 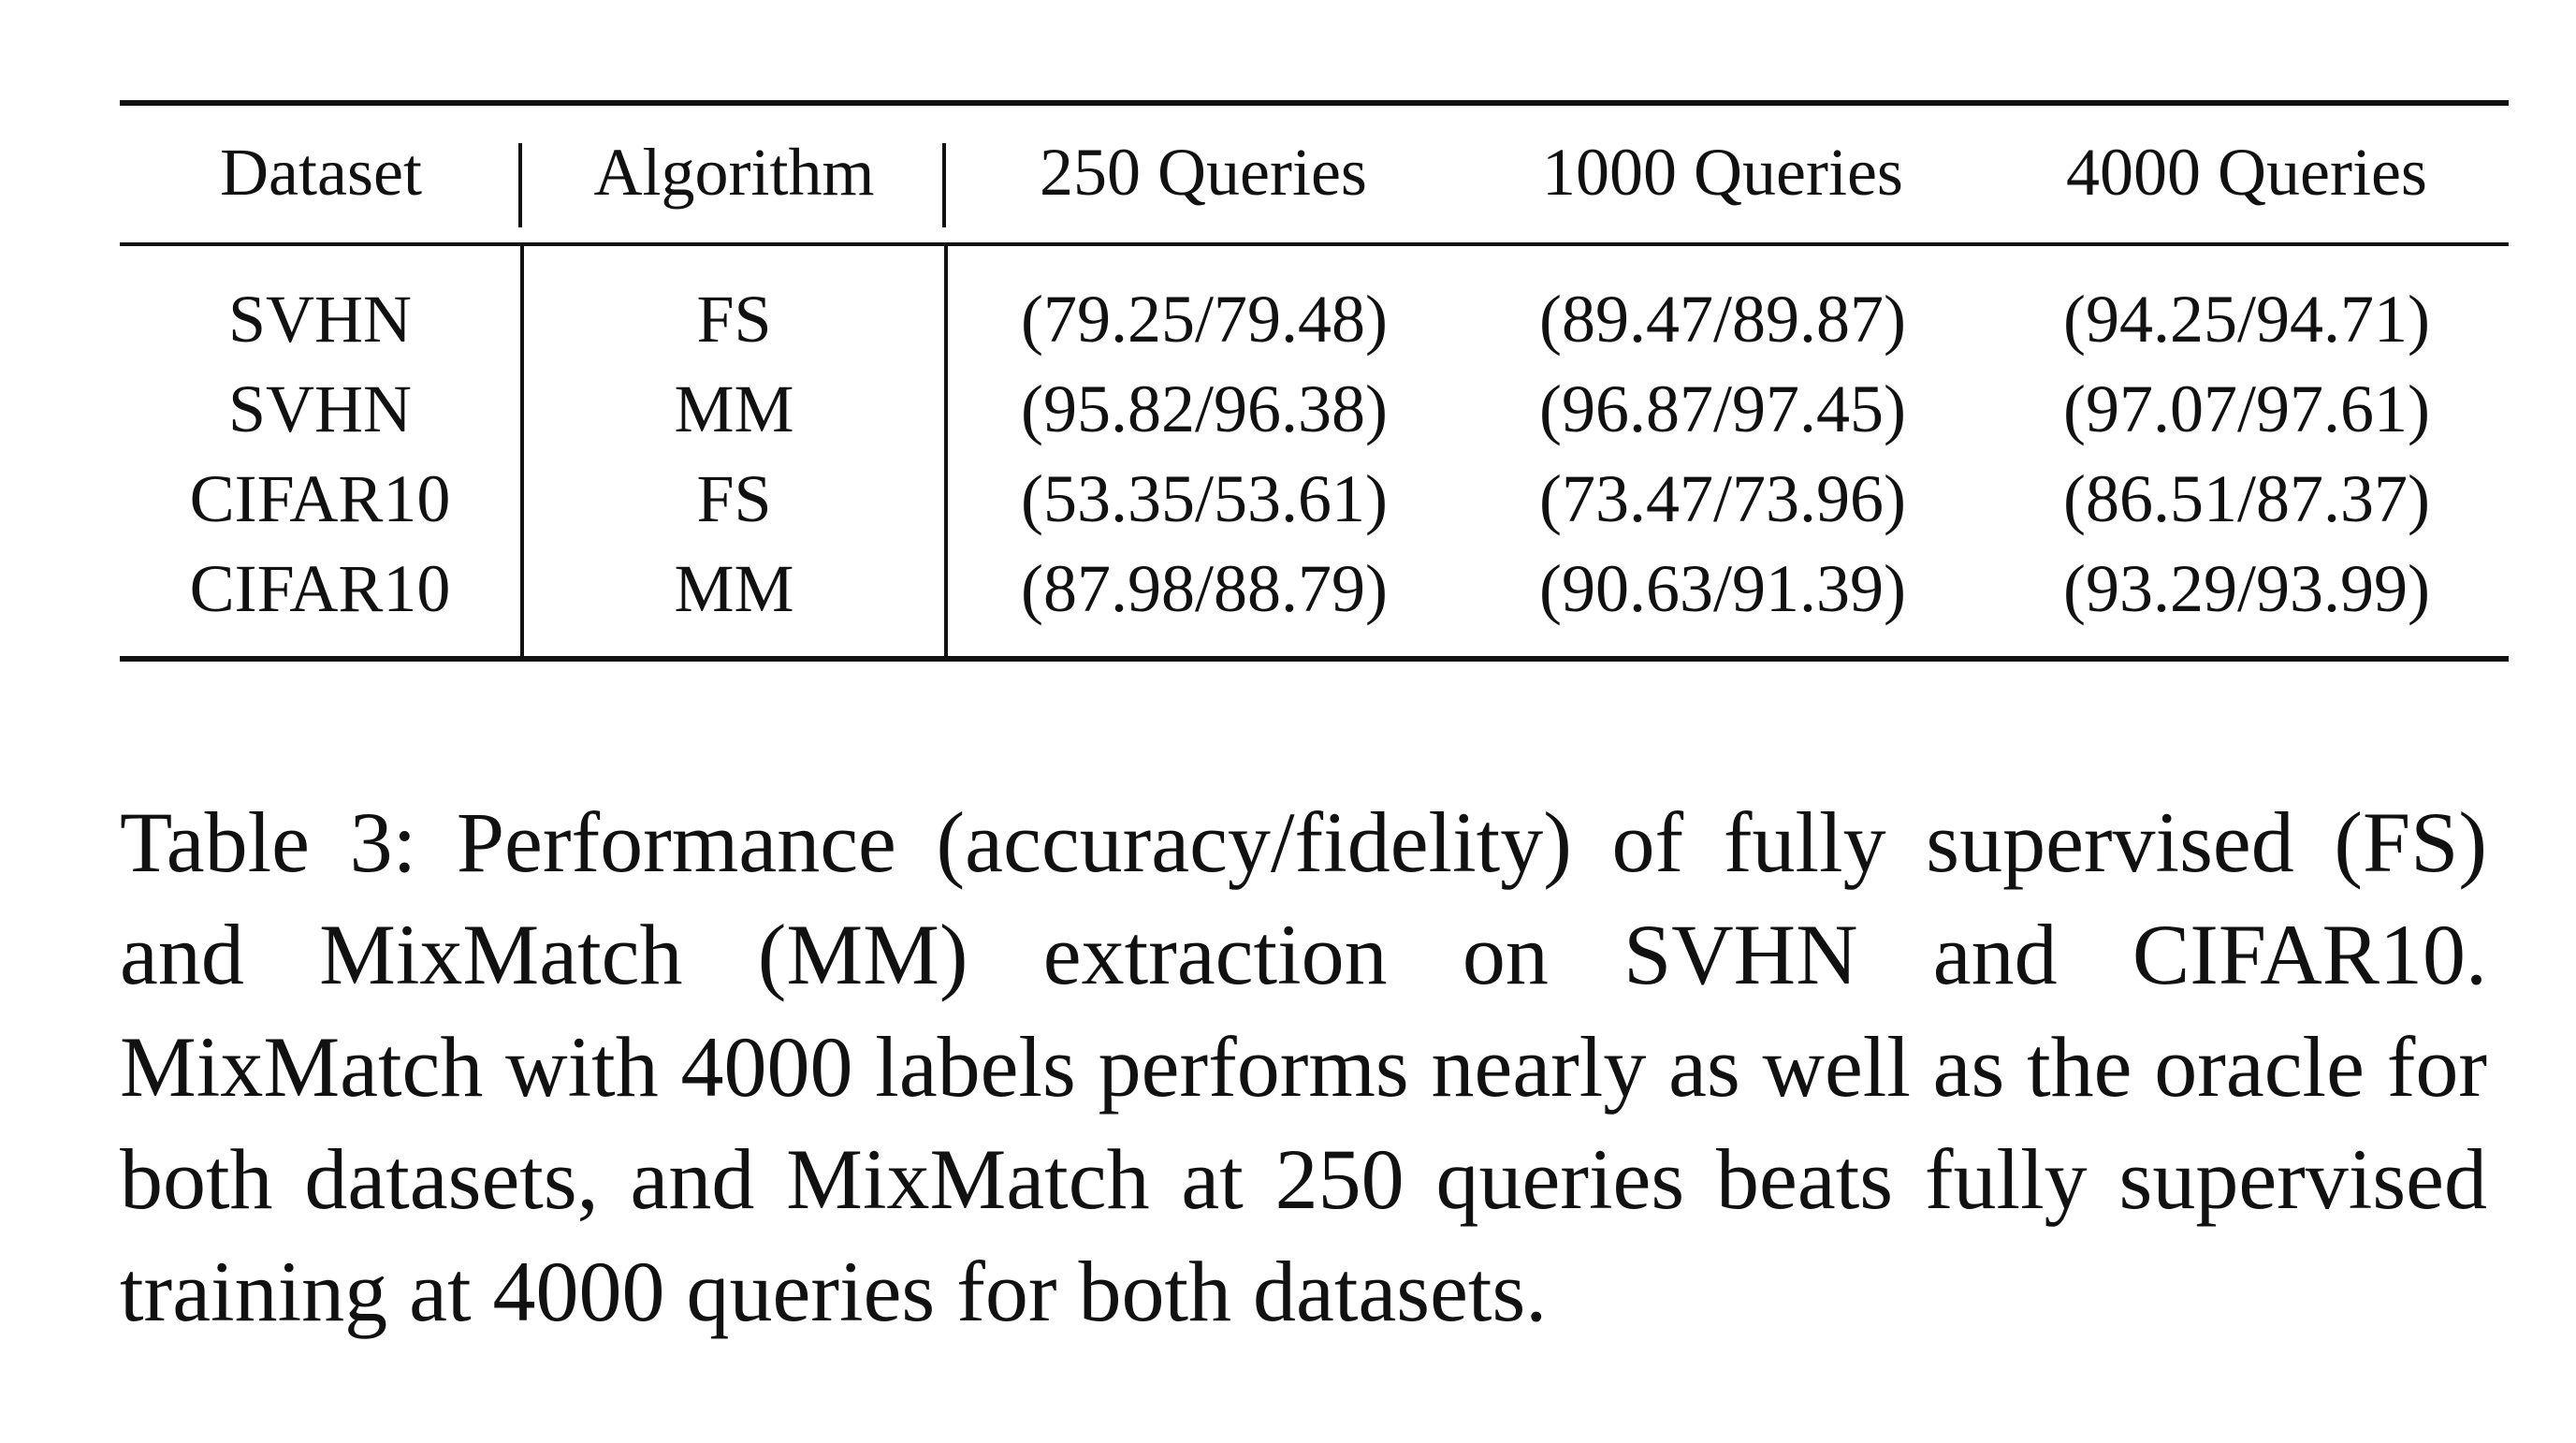 I want to click on header-4000-queries: 4000 Queries, so click(x=2246, y=172).